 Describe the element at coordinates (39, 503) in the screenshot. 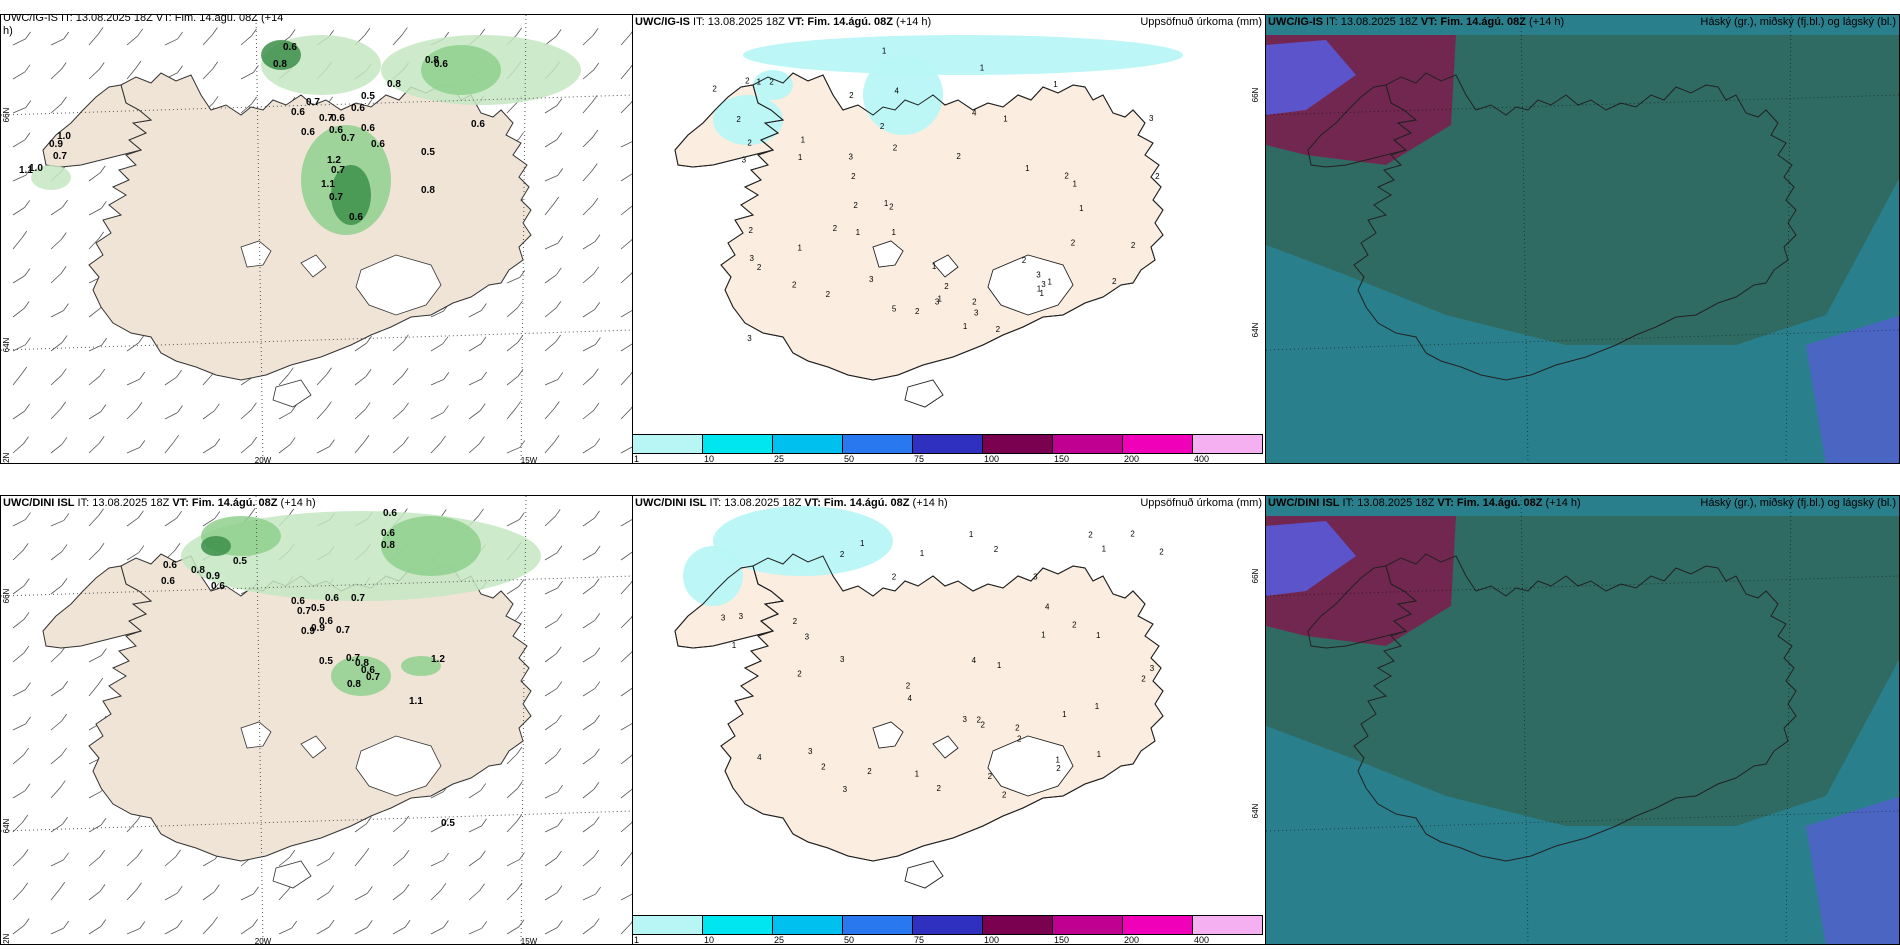

I see `model-name: UWC/DINI ISL` at that location.